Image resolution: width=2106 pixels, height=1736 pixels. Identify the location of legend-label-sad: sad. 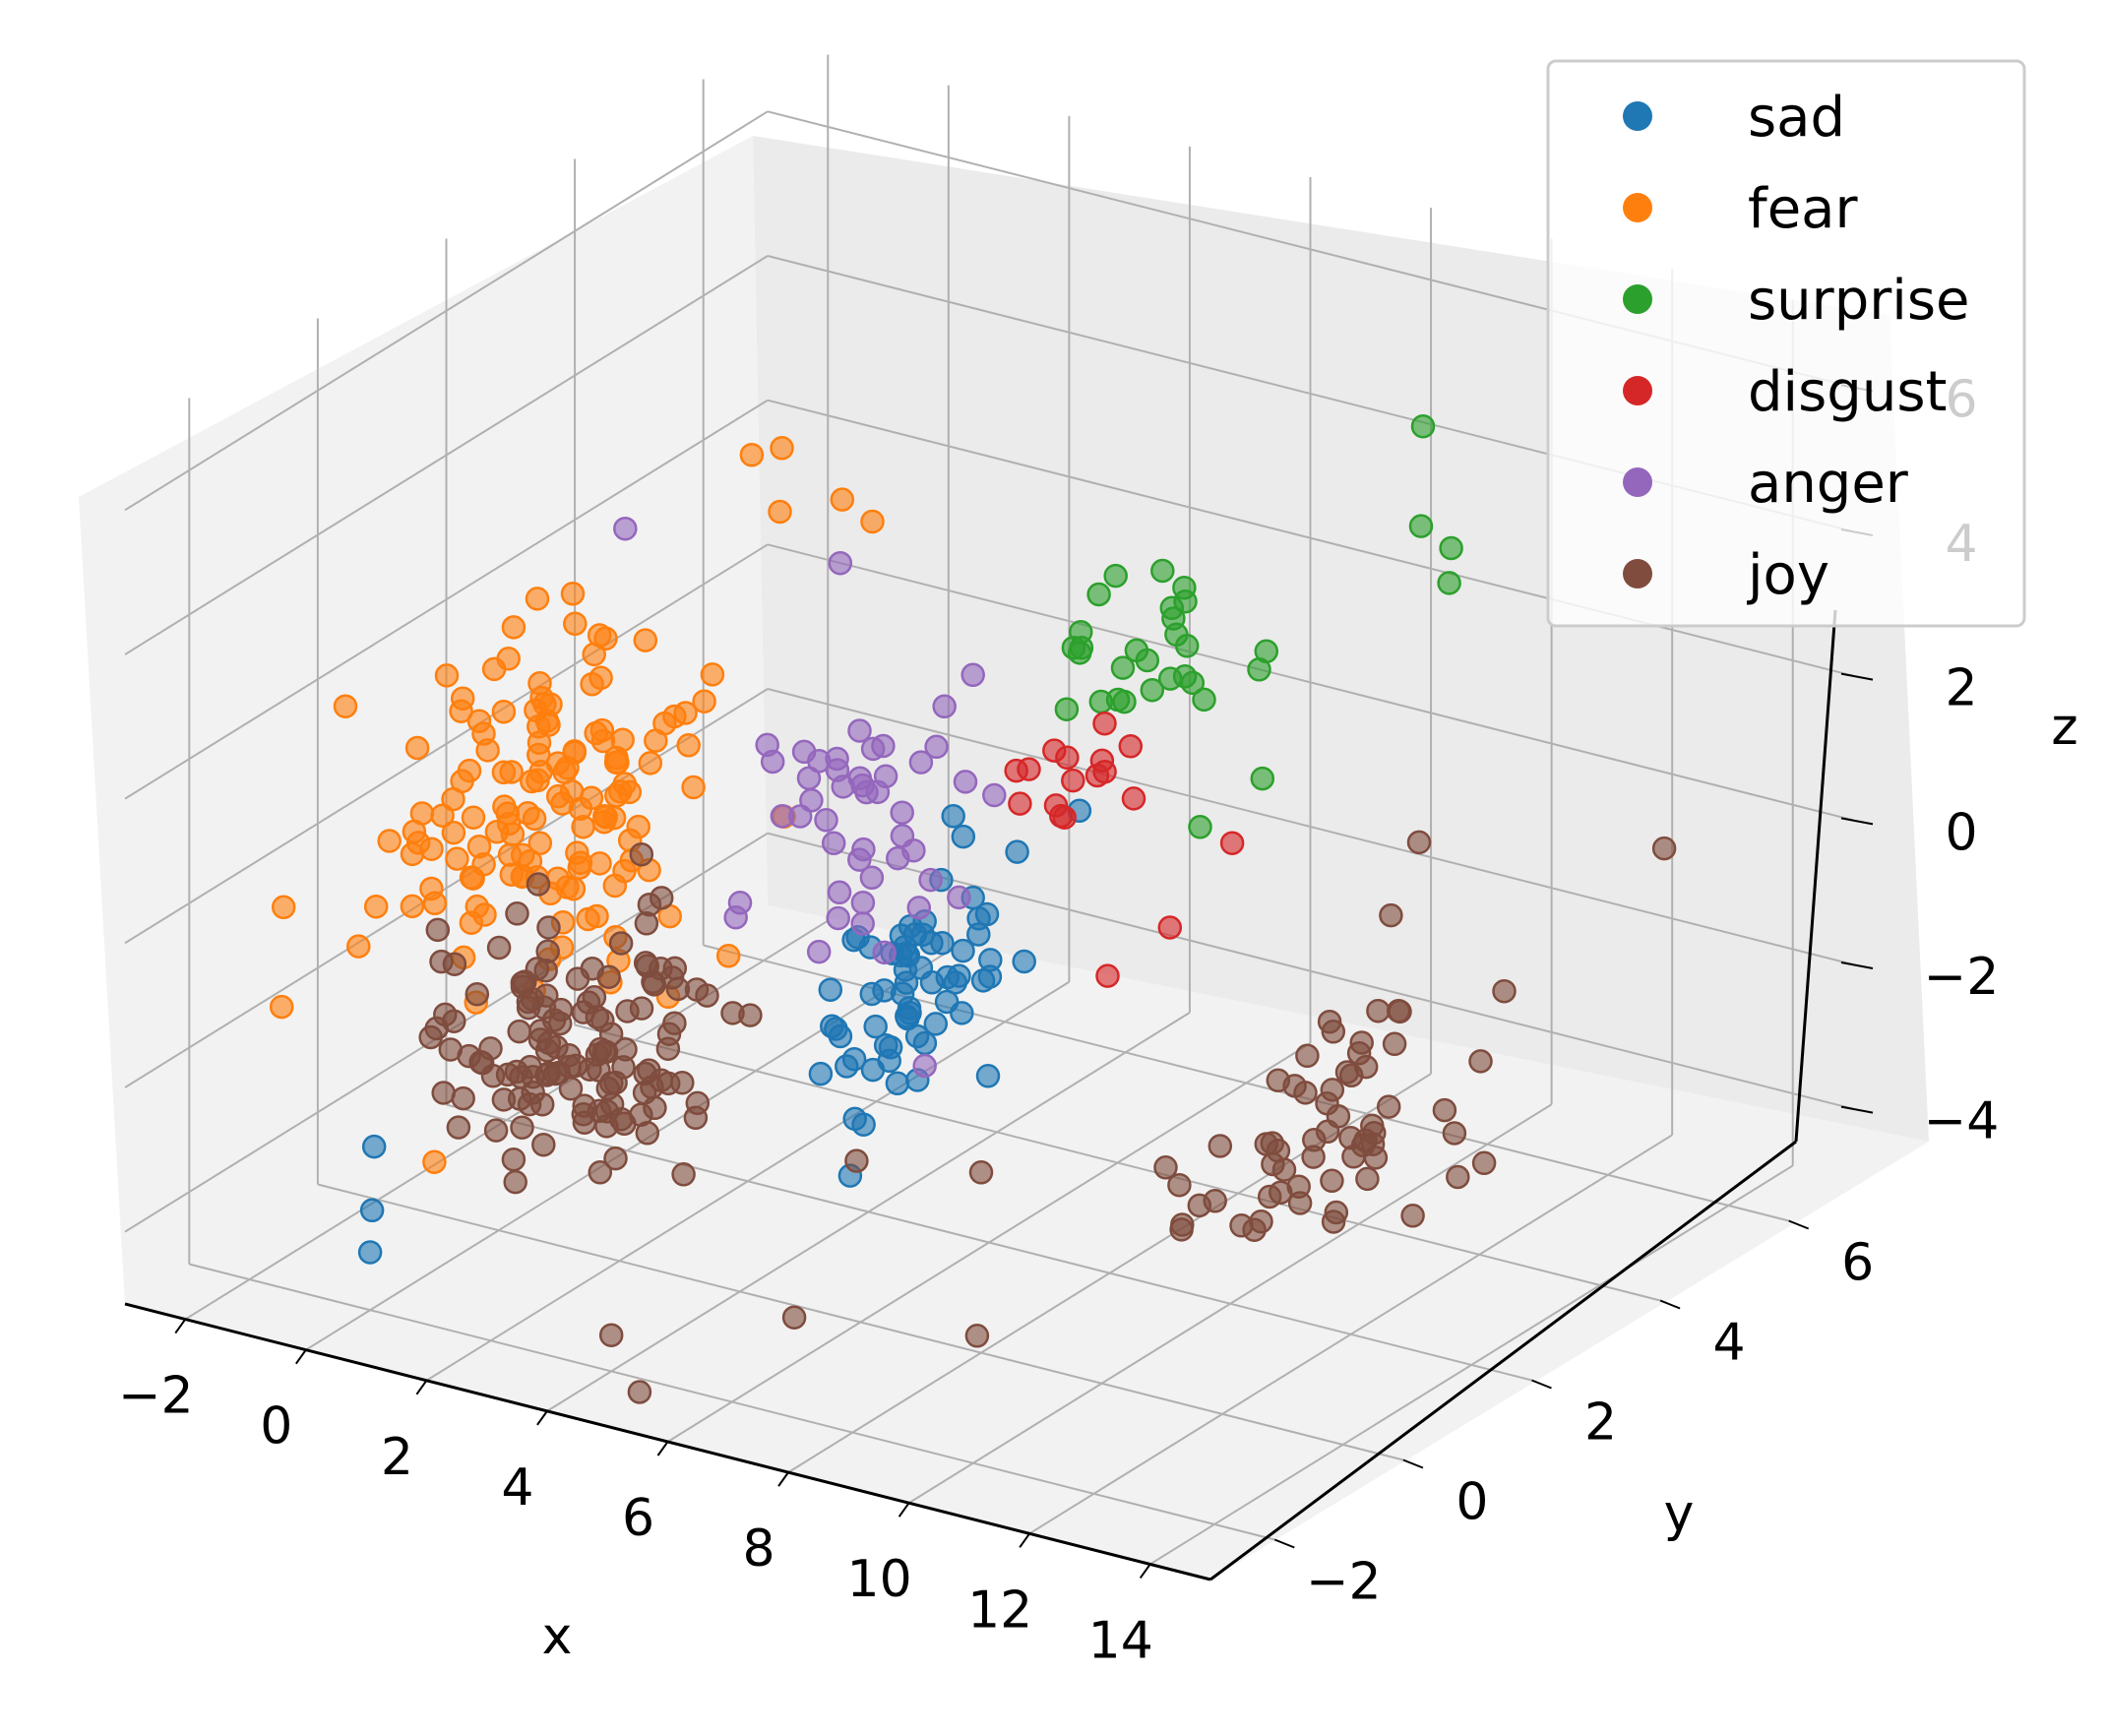
(1796, 118).